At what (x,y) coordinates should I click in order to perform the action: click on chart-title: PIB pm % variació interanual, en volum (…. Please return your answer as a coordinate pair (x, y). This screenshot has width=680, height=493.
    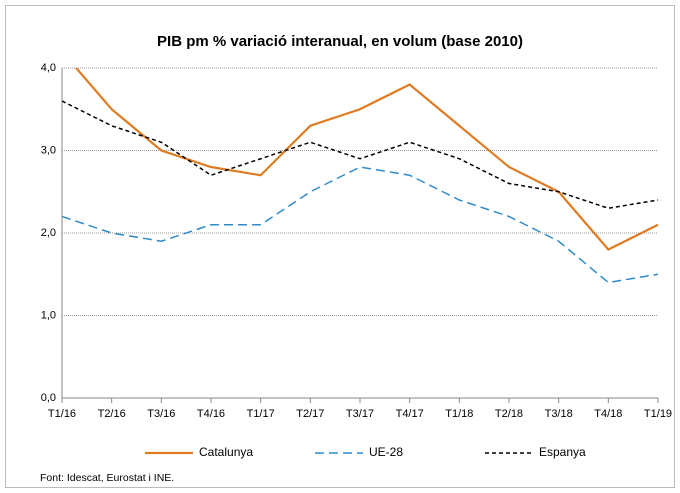
    Looking at the image, I should click on (340, 41).